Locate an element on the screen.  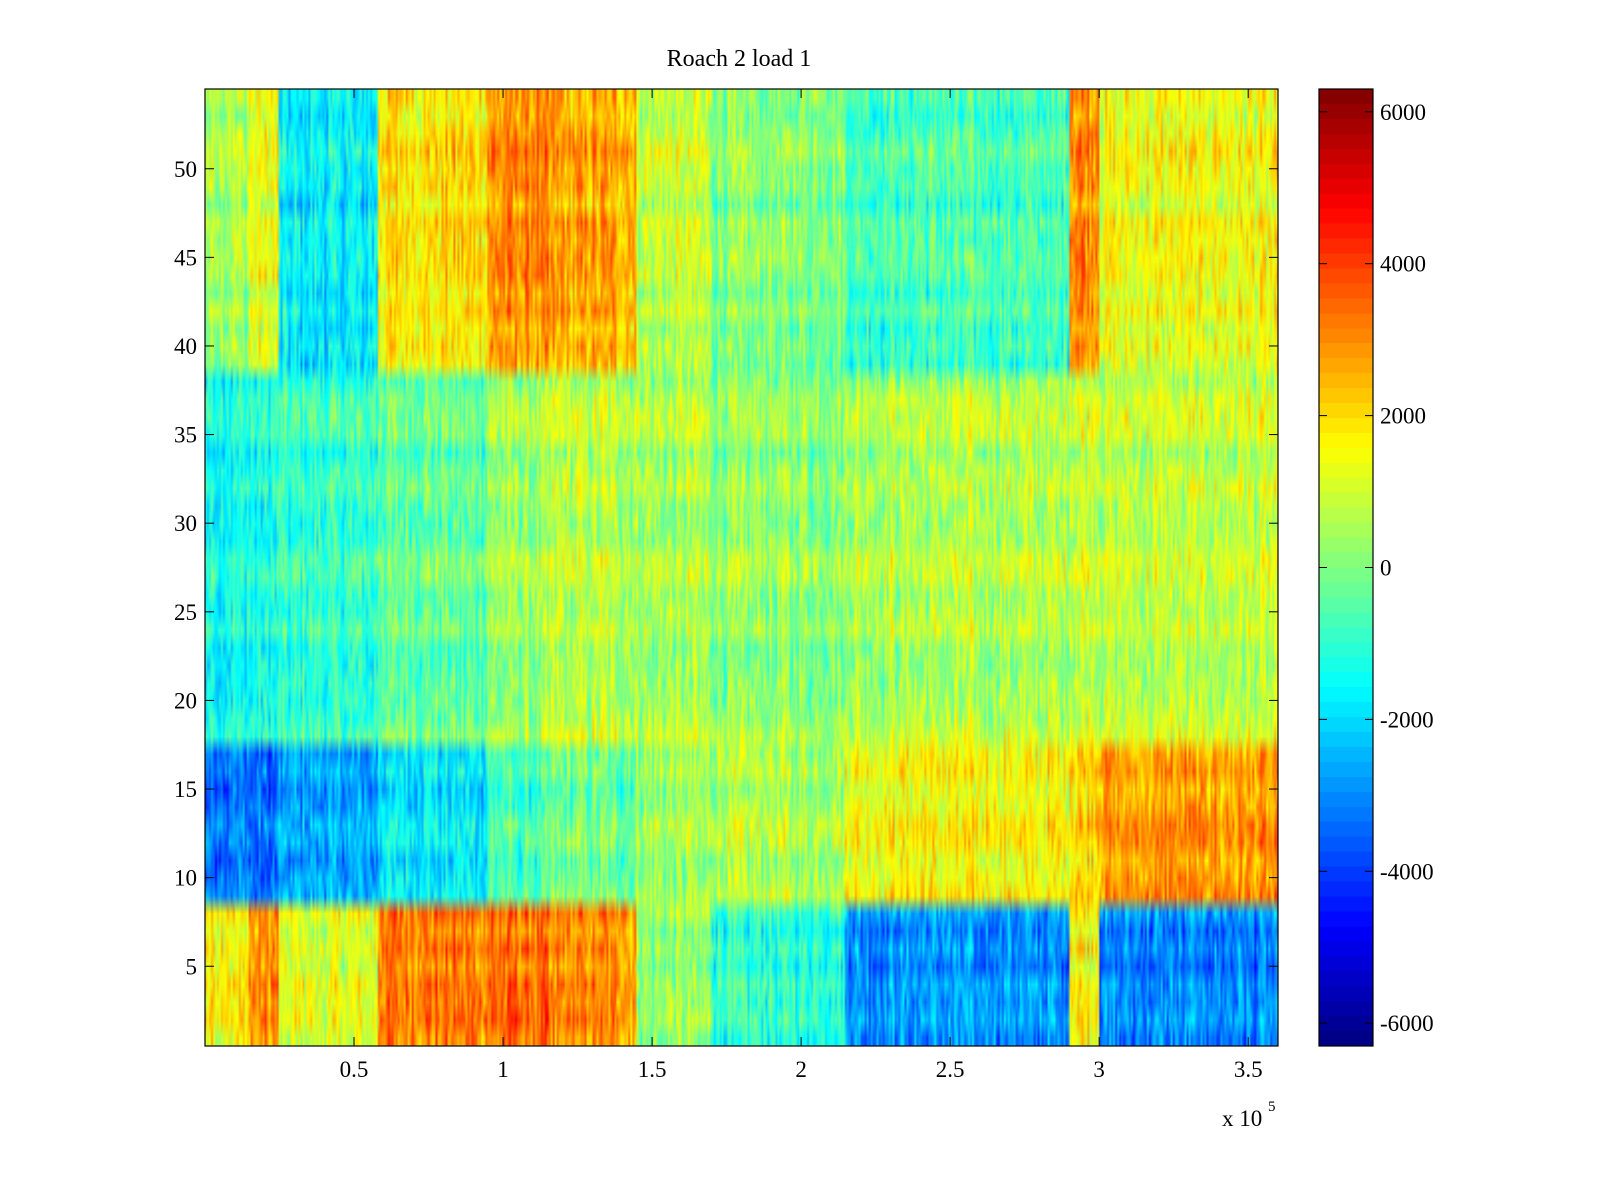
x-axis-exponent-base: x 10 is located at coordinates (1242, 1118).